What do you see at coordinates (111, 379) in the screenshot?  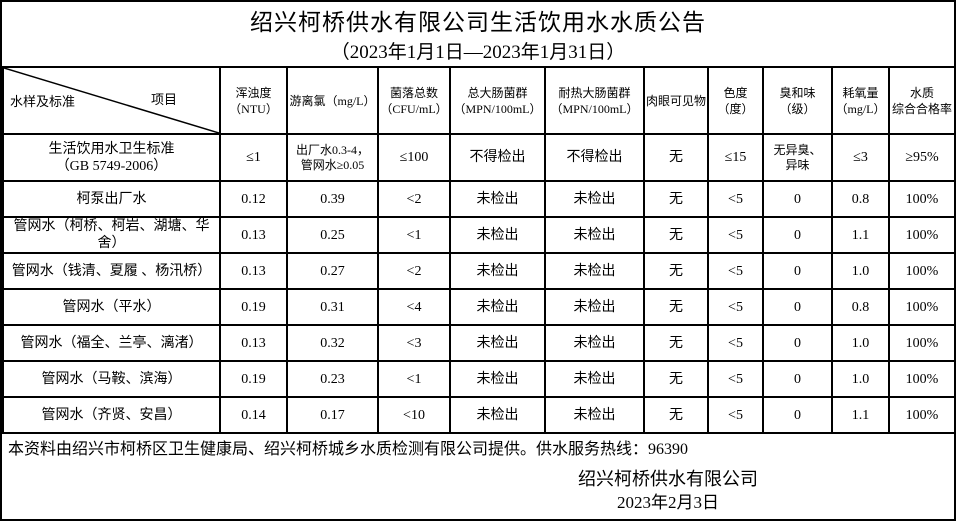 I see `row-label: 管网水（马鞍、滨海）` at bounding box center [111, 379].